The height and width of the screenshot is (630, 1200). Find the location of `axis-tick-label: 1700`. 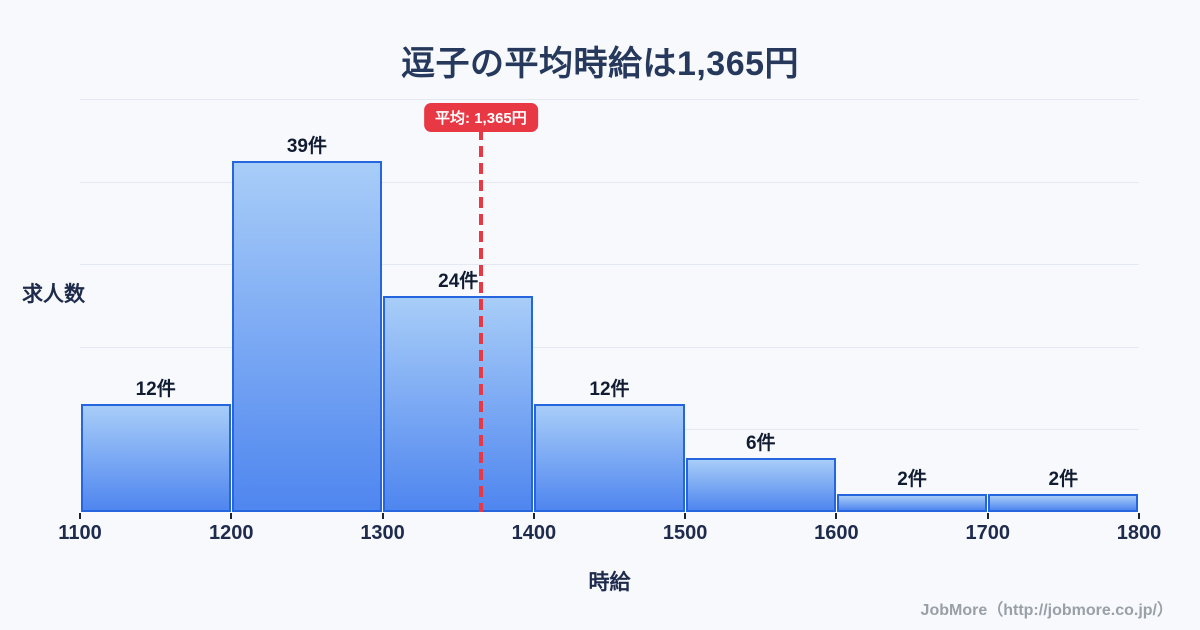

axis-tick-label: 1700 is located at coordinates (987, 533).